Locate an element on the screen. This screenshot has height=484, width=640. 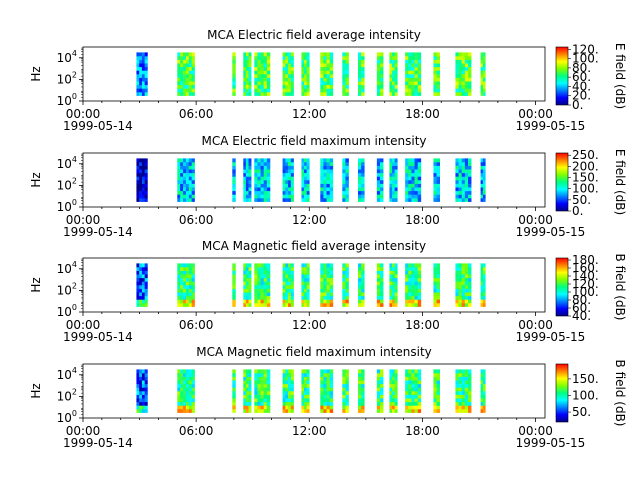
spectrogram-data is located at coordinates (311, 391).